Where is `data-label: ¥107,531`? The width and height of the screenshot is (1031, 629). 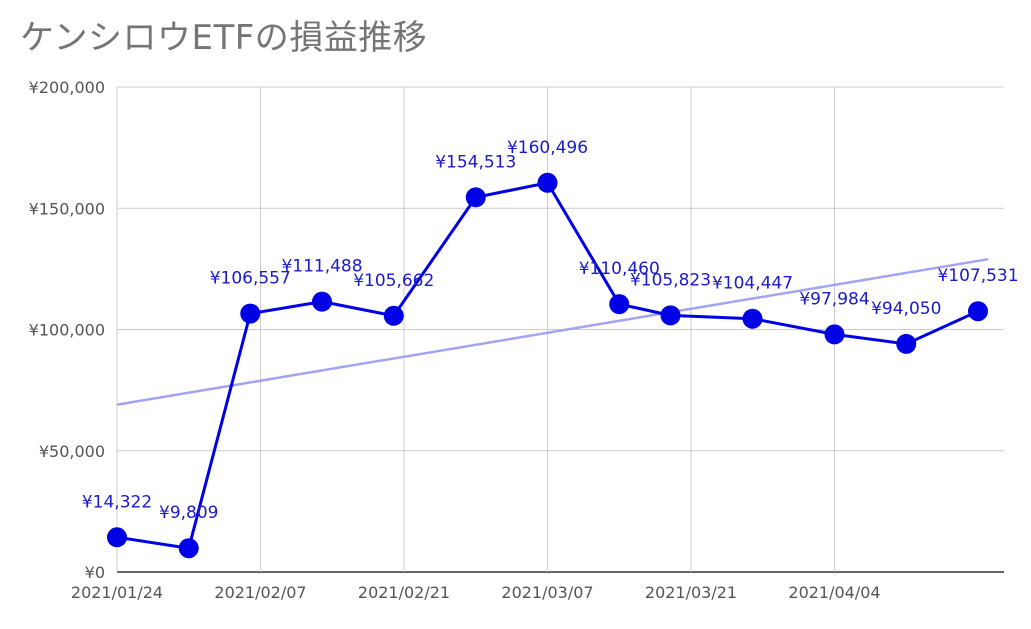
data-label: ¥107,531 is located at coordinates (977, 276).